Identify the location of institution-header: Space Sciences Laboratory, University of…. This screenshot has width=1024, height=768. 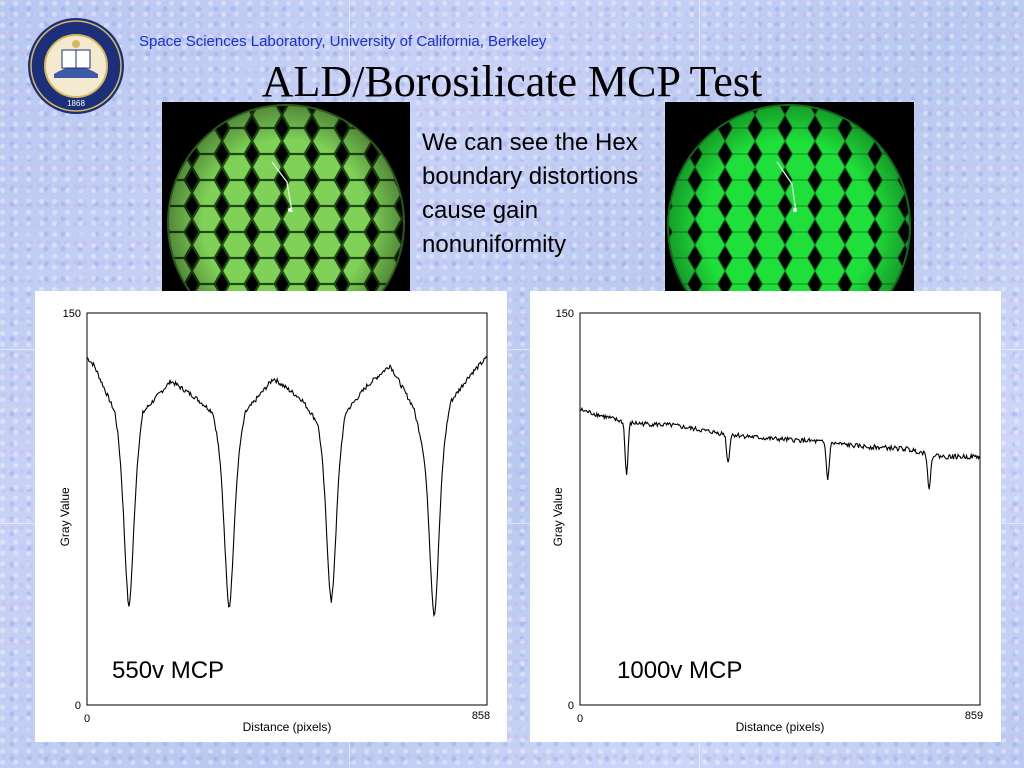
(343, 41).